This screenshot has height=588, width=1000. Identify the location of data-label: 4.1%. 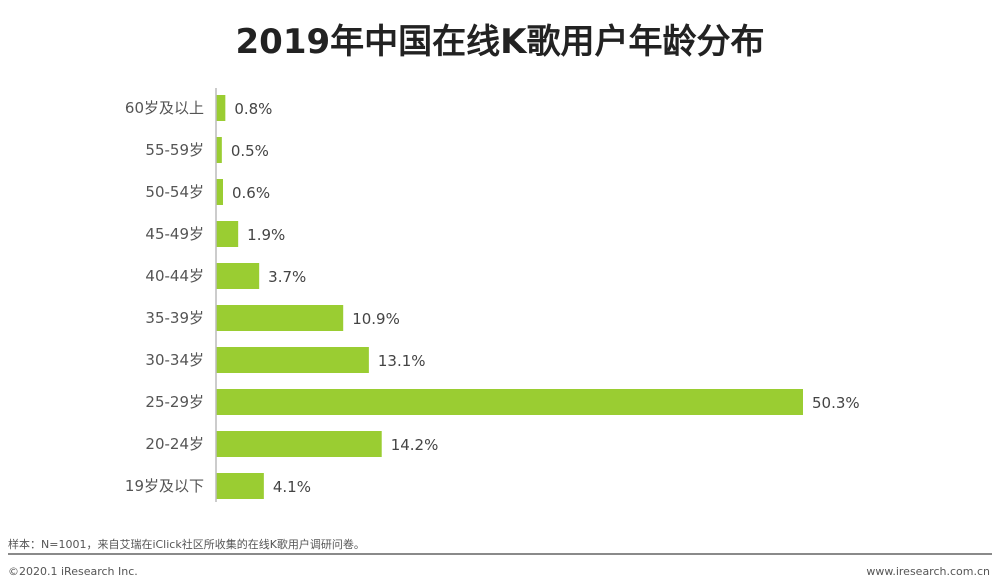
(292, 487).